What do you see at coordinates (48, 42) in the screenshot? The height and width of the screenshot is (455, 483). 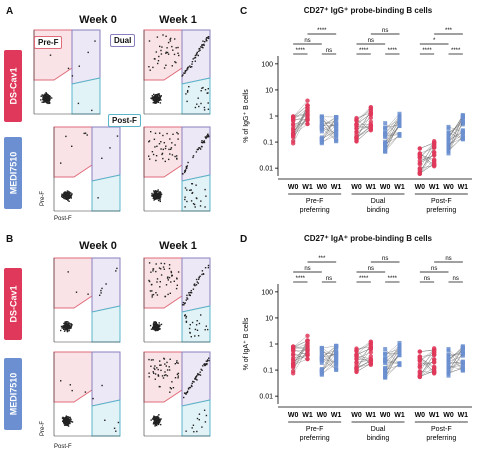 I see `gate-label-pref: Pre-F` at bounding box center [48, 42].